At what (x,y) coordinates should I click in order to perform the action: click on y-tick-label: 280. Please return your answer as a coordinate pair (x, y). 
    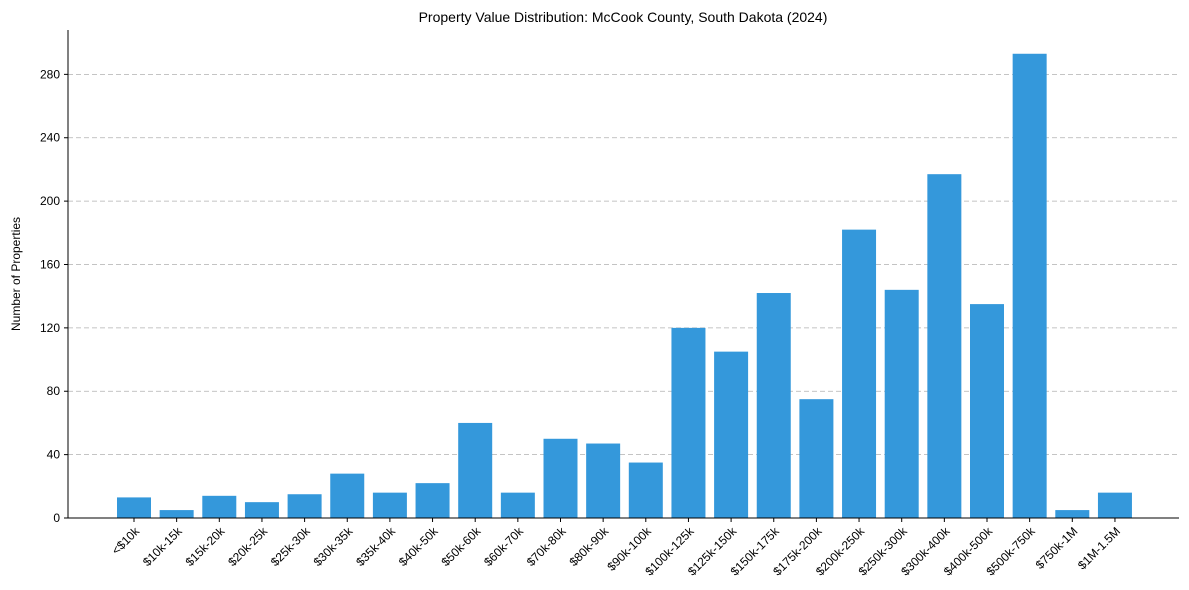
    Looking at the image, I should click on (50, 74).